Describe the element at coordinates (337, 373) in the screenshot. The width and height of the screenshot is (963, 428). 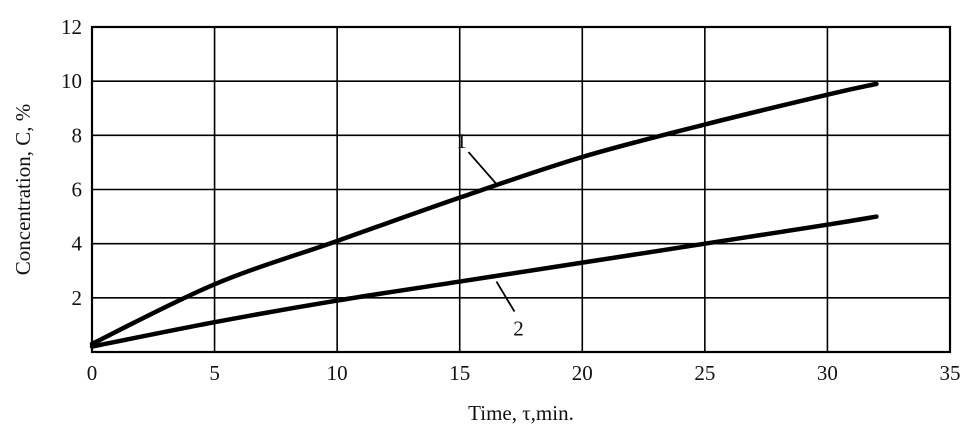
I see `x-tick-label: 10` at that location.